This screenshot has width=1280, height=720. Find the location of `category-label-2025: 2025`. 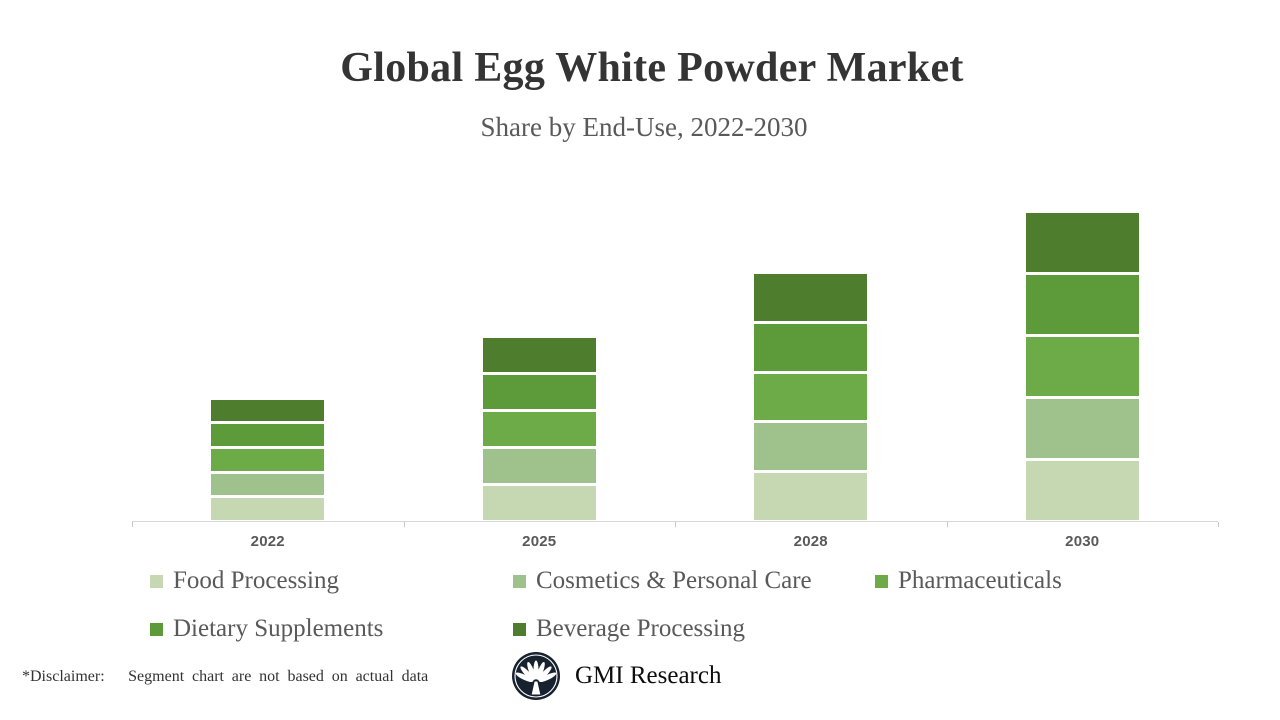

category-label-2025: 2025 is located at coordinates (539, 541).